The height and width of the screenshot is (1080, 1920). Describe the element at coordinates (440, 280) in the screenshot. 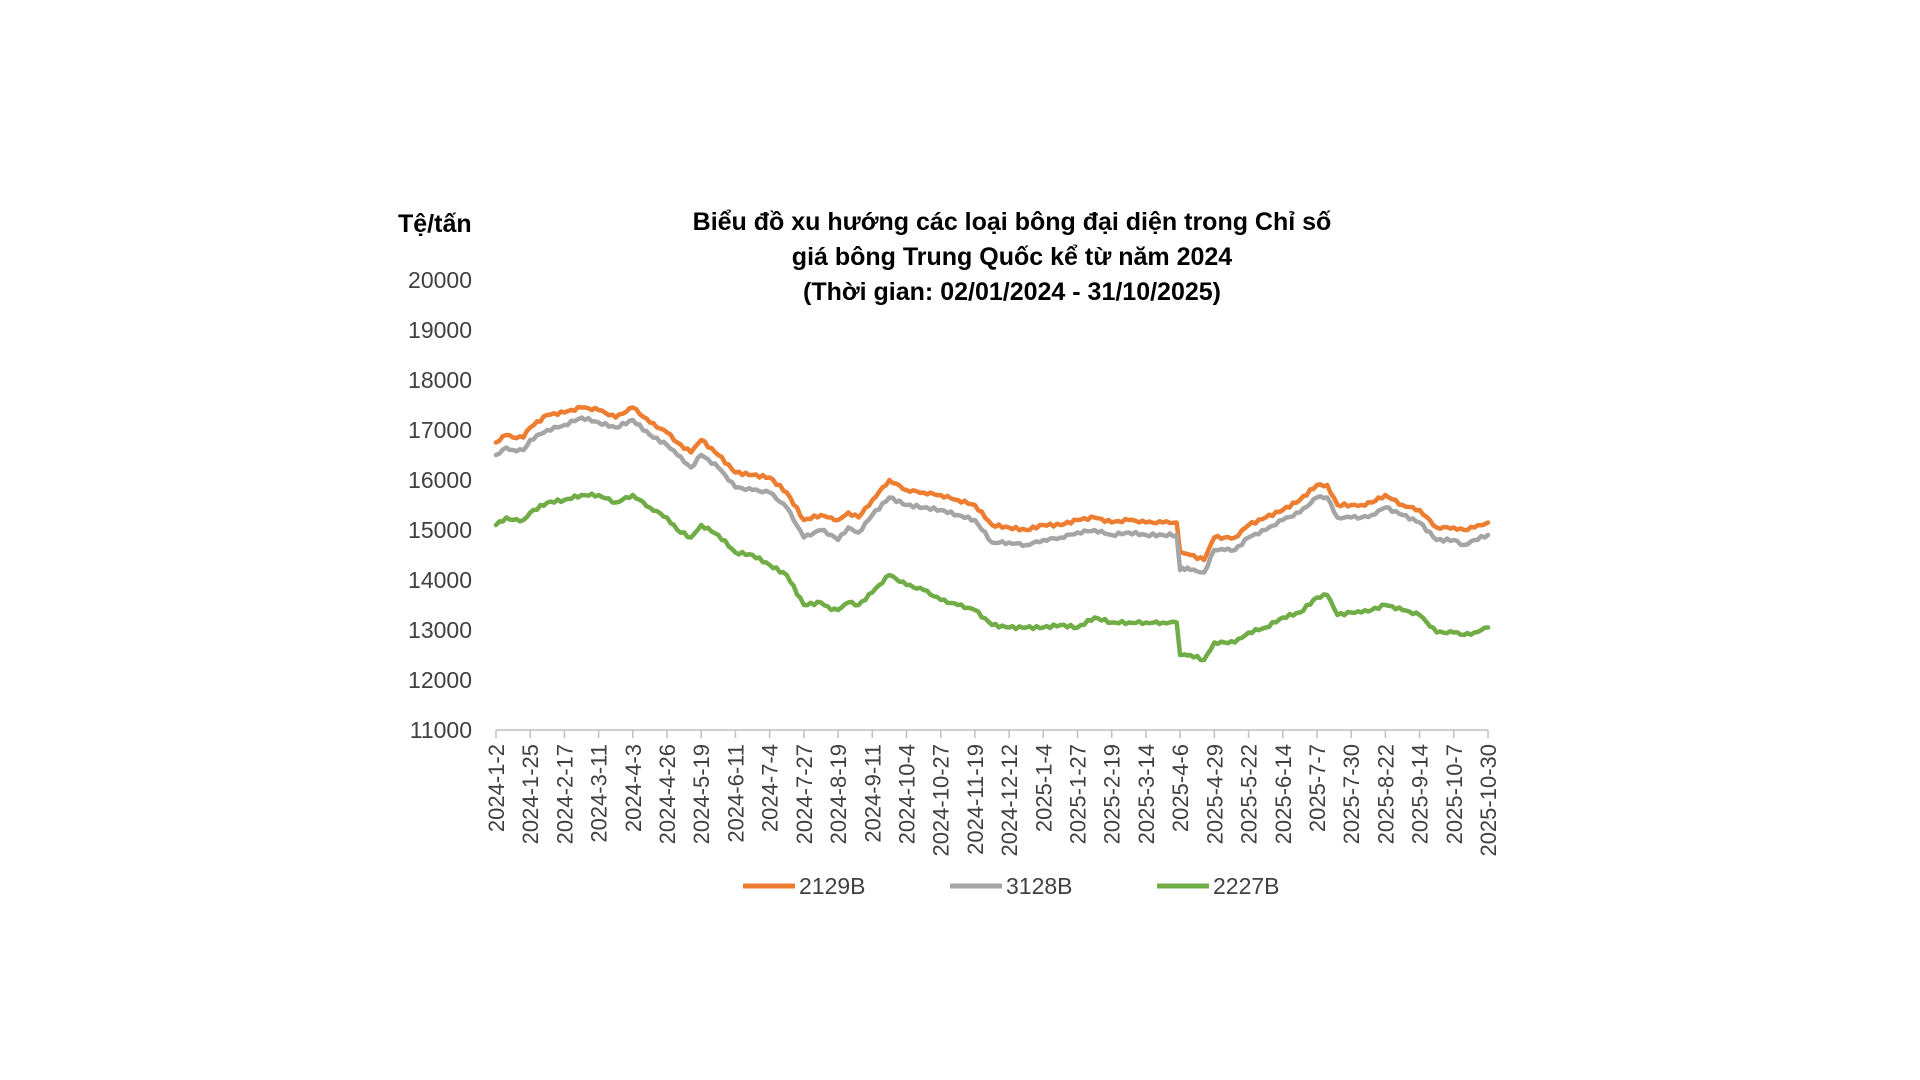

I see `y-tick-label: 20000` at that location.